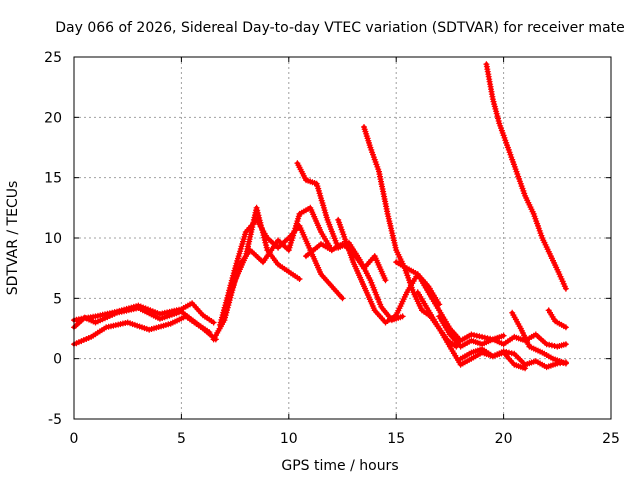 The image size is (640, 480). Describe the element at coordinates (57, 299) in the screenshot. I see `y-tick-label: 5` at that location.